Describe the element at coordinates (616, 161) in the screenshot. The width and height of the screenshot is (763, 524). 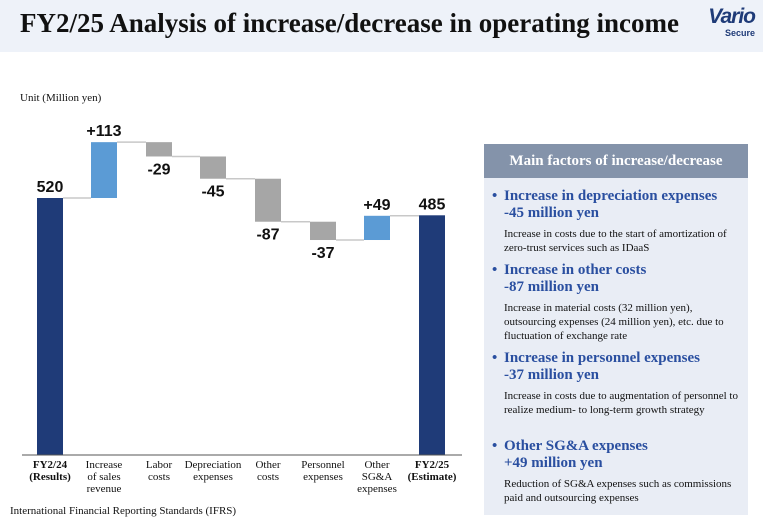
I see `factors-panel-title: Main factors of increase/decrease` at that location.